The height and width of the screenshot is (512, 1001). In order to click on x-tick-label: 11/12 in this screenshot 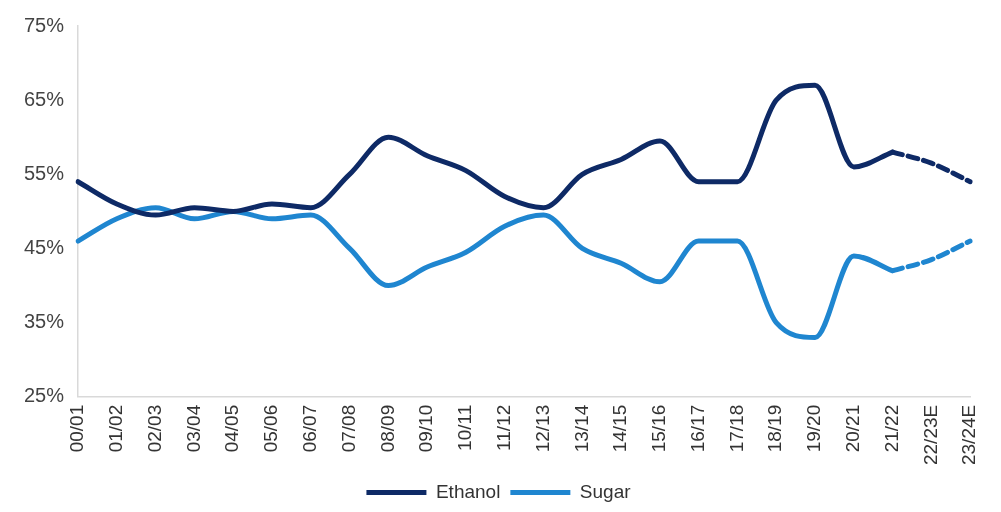, I will do `click(503, 427)`.